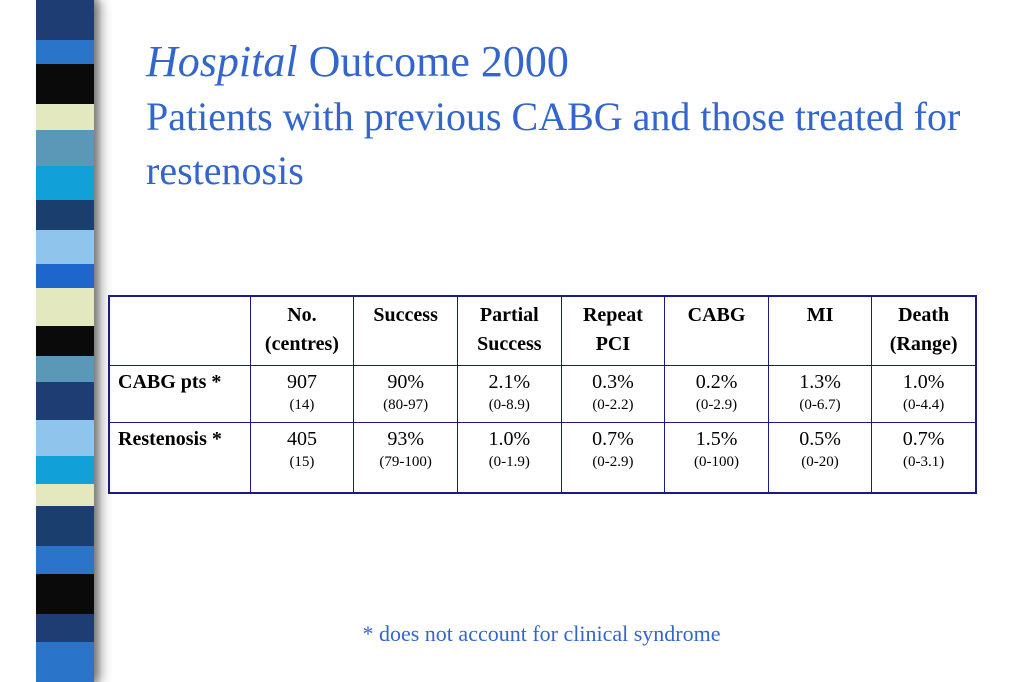  I want to click on cell-range: (0-20), so click(820, 462).